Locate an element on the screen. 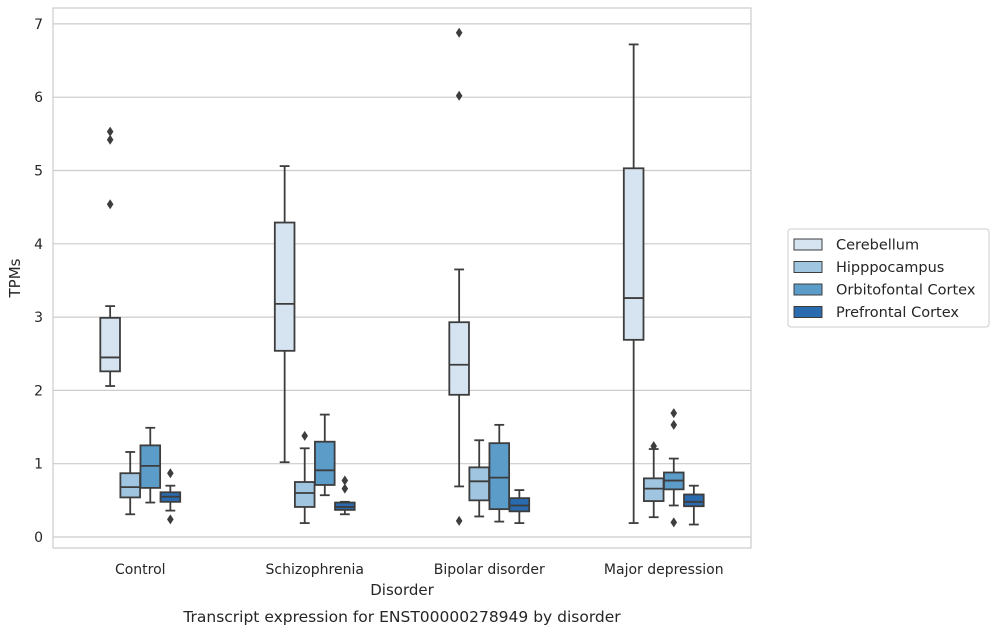  y-tick-label: 4 is located at coordinates (38, 245).